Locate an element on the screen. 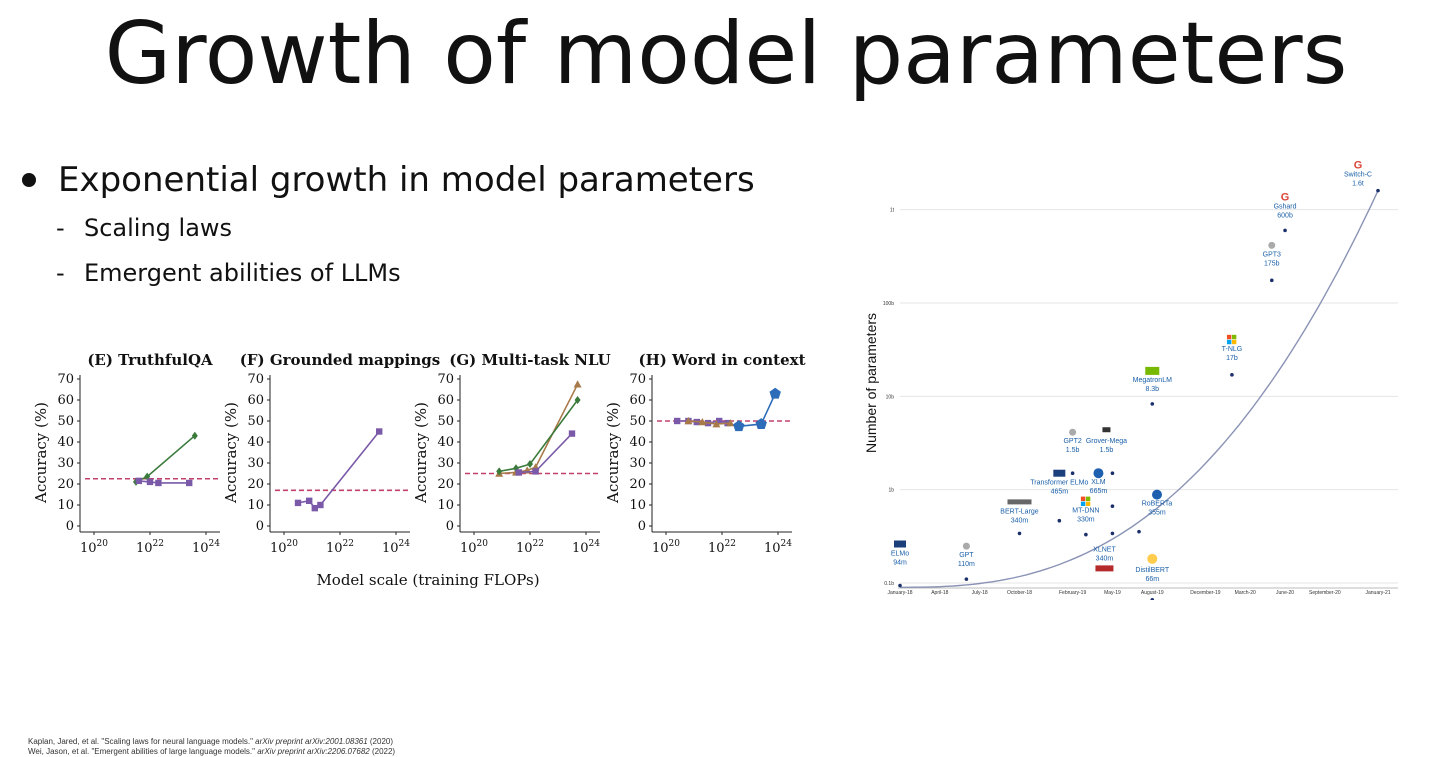  model-point: Grover-Mega 1.5b is located at coordinates (1106, 451).